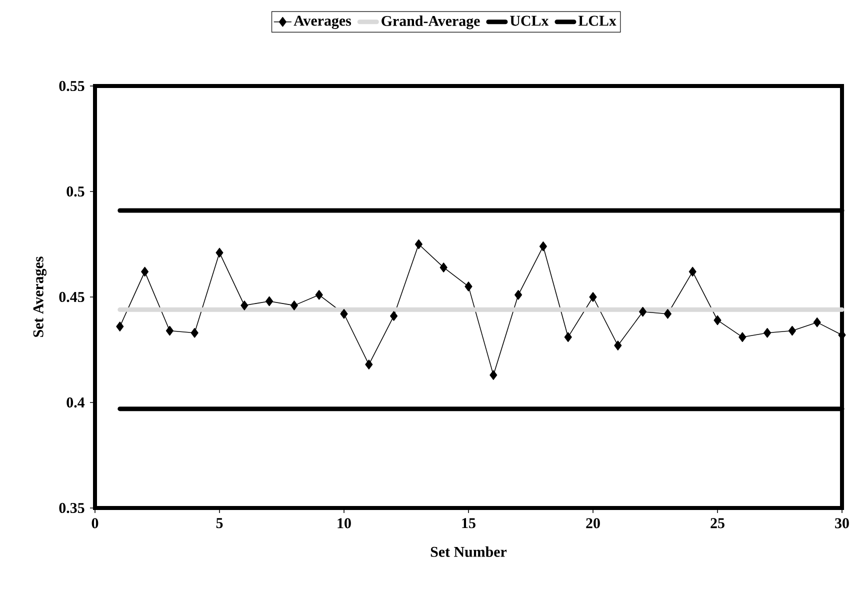  What do you see at coordinates (71, 508) in the screenshot?
I see `y-tick-label: 0.35` at bounding box center [71, 508].